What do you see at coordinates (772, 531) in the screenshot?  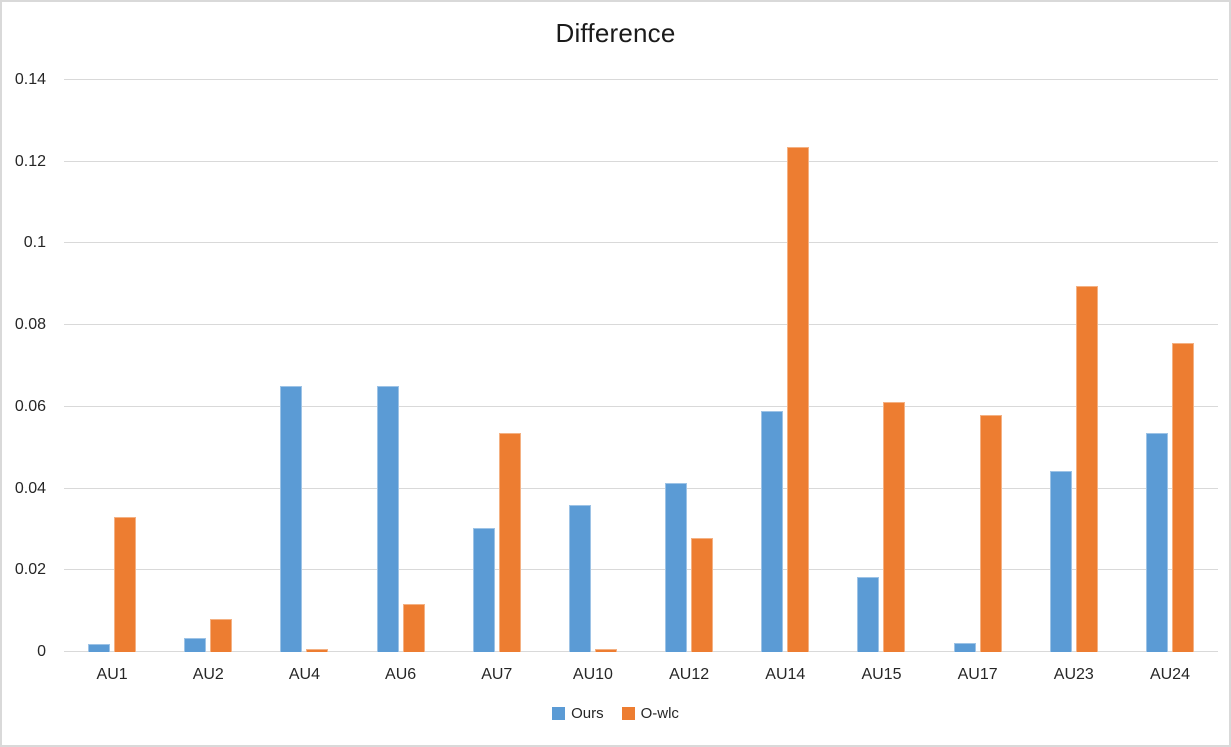 I see `bar-ours-au14` at bounding box center [772, 531].